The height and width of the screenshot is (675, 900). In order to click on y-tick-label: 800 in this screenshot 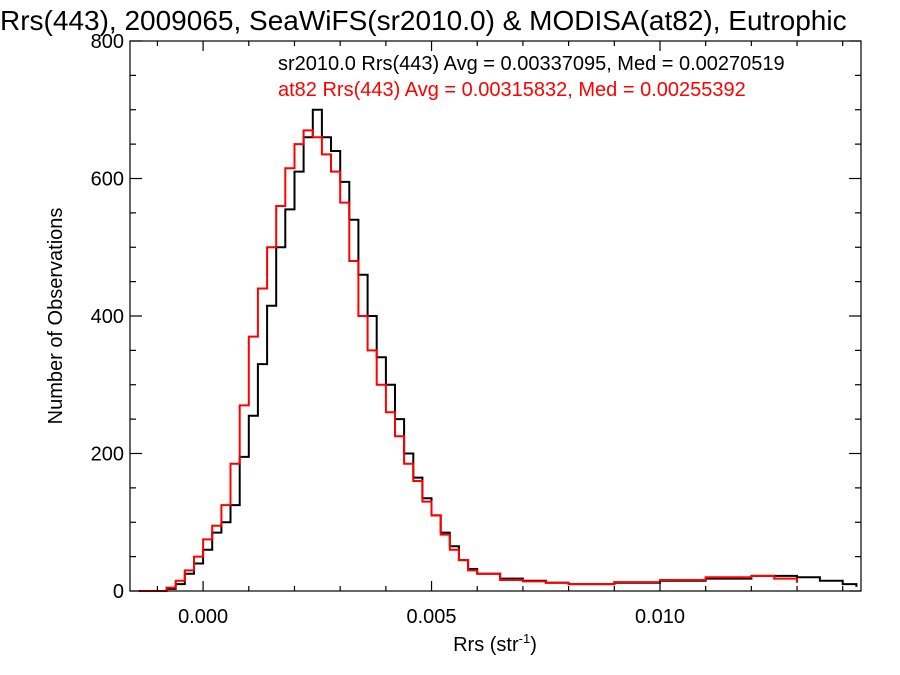, I will do `click(107, 42)`.